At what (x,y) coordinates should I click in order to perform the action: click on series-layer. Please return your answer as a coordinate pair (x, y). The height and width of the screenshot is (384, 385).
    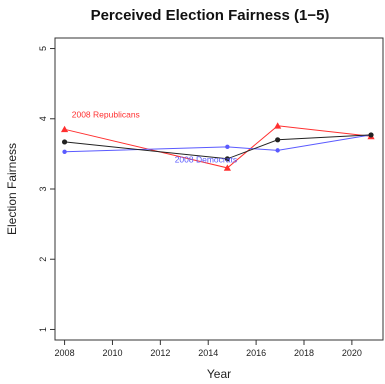
    Looking at the image, I should click on (217, 146).